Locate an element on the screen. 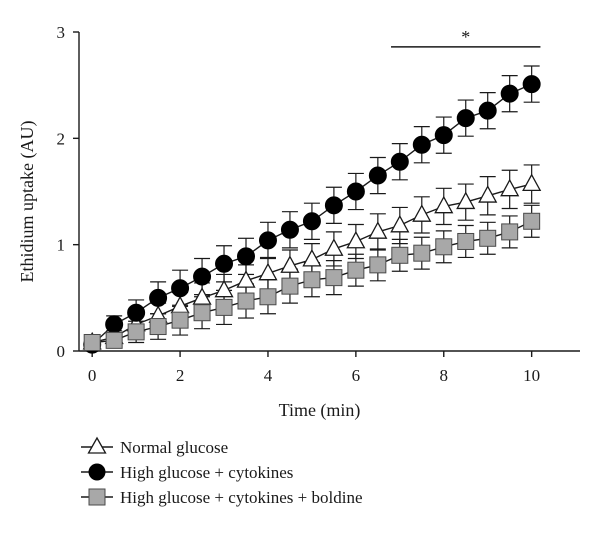  significance-star: * is located at coordinates (465, 37).